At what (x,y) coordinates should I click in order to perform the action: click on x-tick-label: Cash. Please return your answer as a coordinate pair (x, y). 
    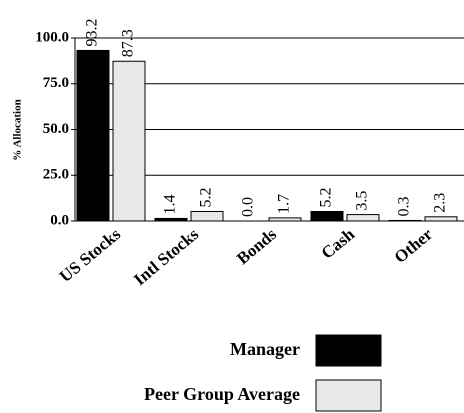
    Looking at the image, I should click on (338, 243).